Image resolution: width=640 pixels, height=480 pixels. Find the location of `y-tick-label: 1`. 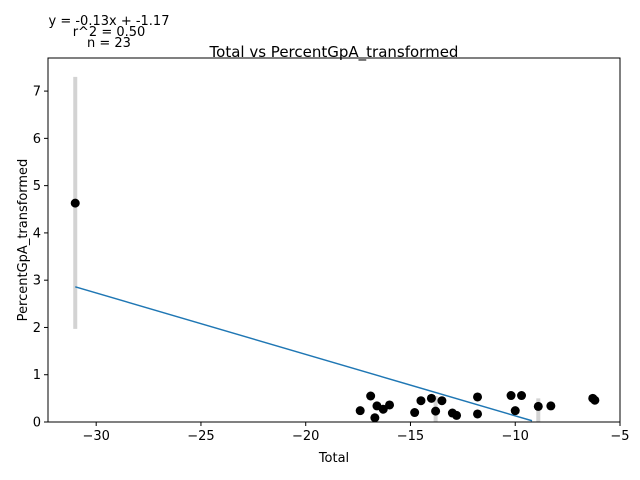

y-tick-label: 1 is located at coordinates (37, 375).